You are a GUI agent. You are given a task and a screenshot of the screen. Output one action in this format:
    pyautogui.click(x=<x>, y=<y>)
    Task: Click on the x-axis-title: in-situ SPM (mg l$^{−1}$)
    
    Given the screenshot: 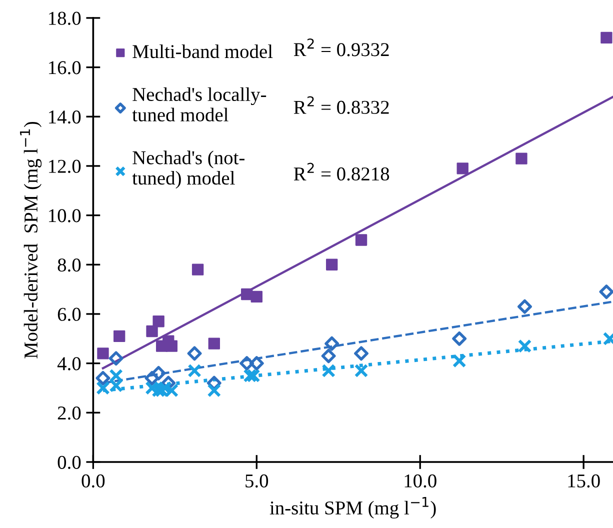 What is the action you would take?
    pyautogui.click(x=353, y=507)
    